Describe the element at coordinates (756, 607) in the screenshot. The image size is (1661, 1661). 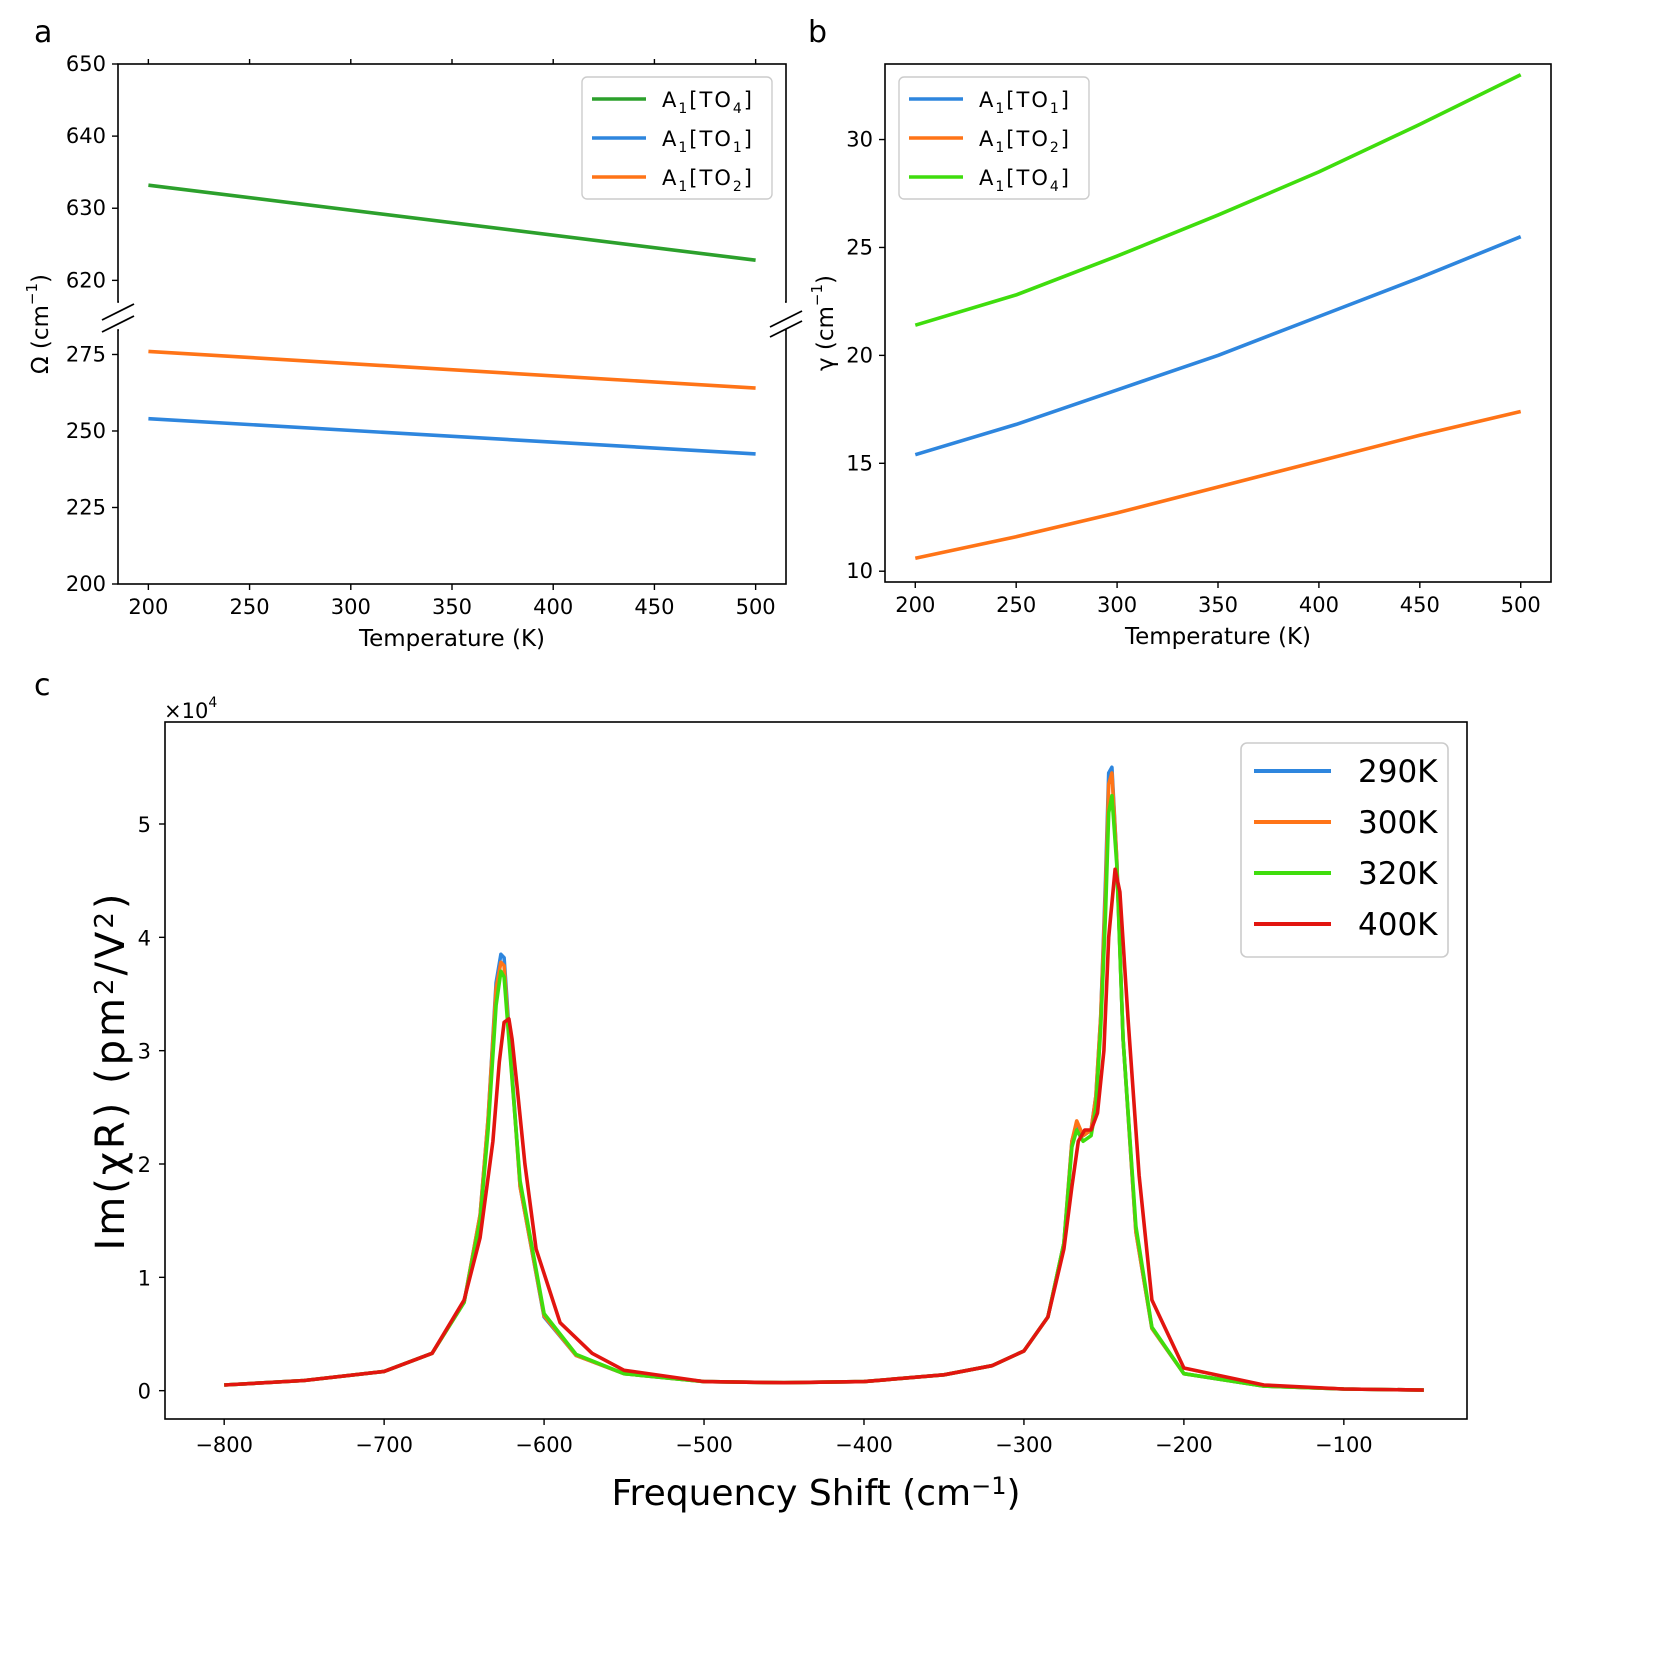
I see `panel-a-x-tick-label: 500` at that location.